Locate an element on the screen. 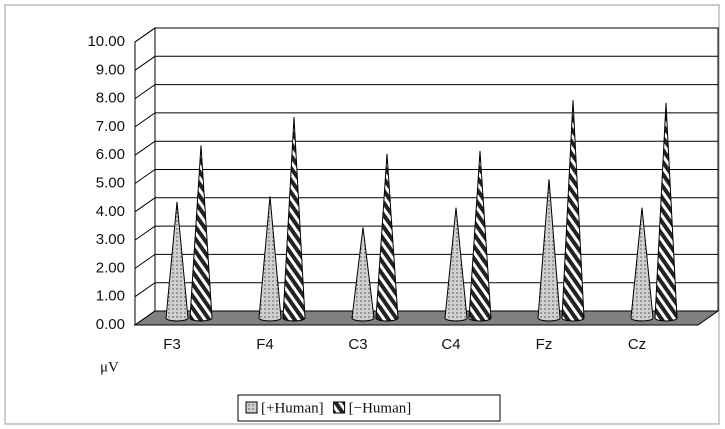 This screenshot has height=429, width=725. x-tick-label: C4 is located at coordinates (450, 344).